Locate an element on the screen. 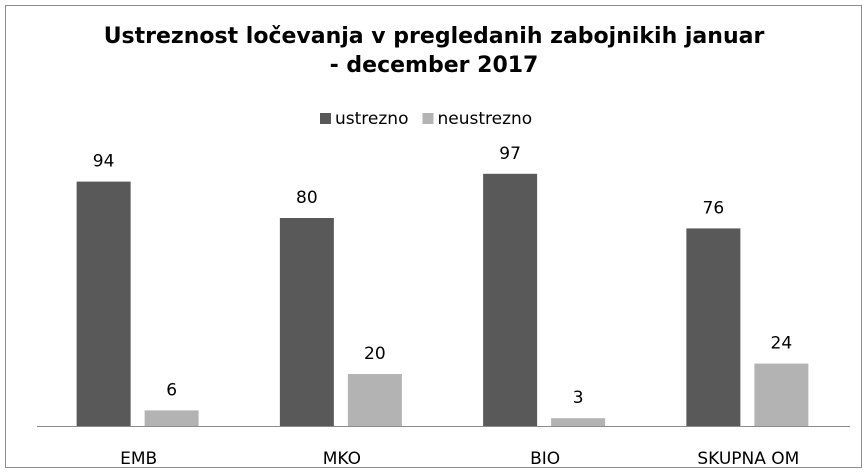 Image resolution: width=868 pixels, height=473 pixels. data-label: 6 is located at coordinates (171, 390).